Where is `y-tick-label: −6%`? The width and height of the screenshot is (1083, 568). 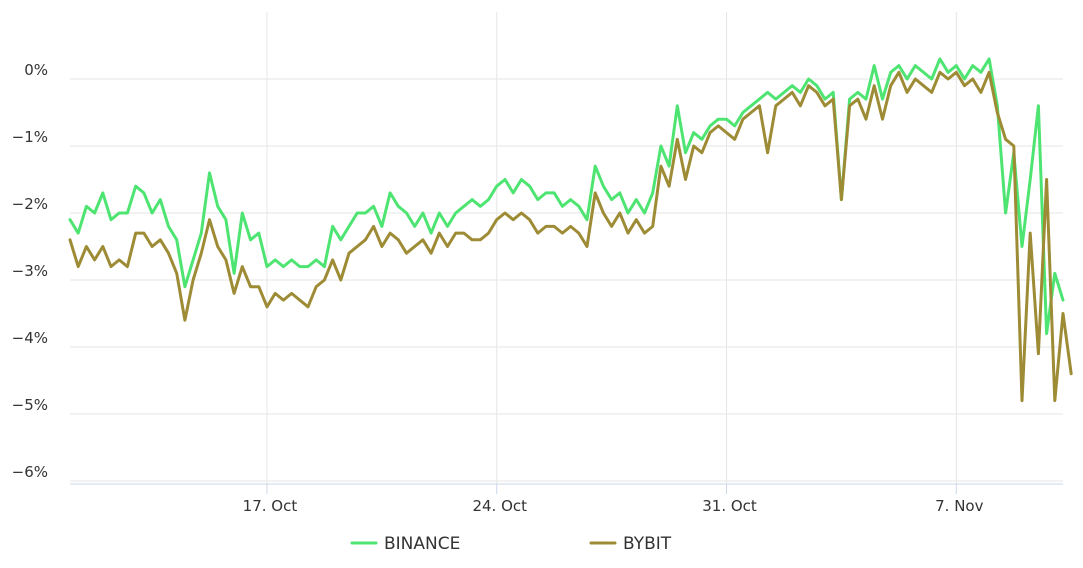 y-tick-label: −6% is located at coordinates (30, 472).